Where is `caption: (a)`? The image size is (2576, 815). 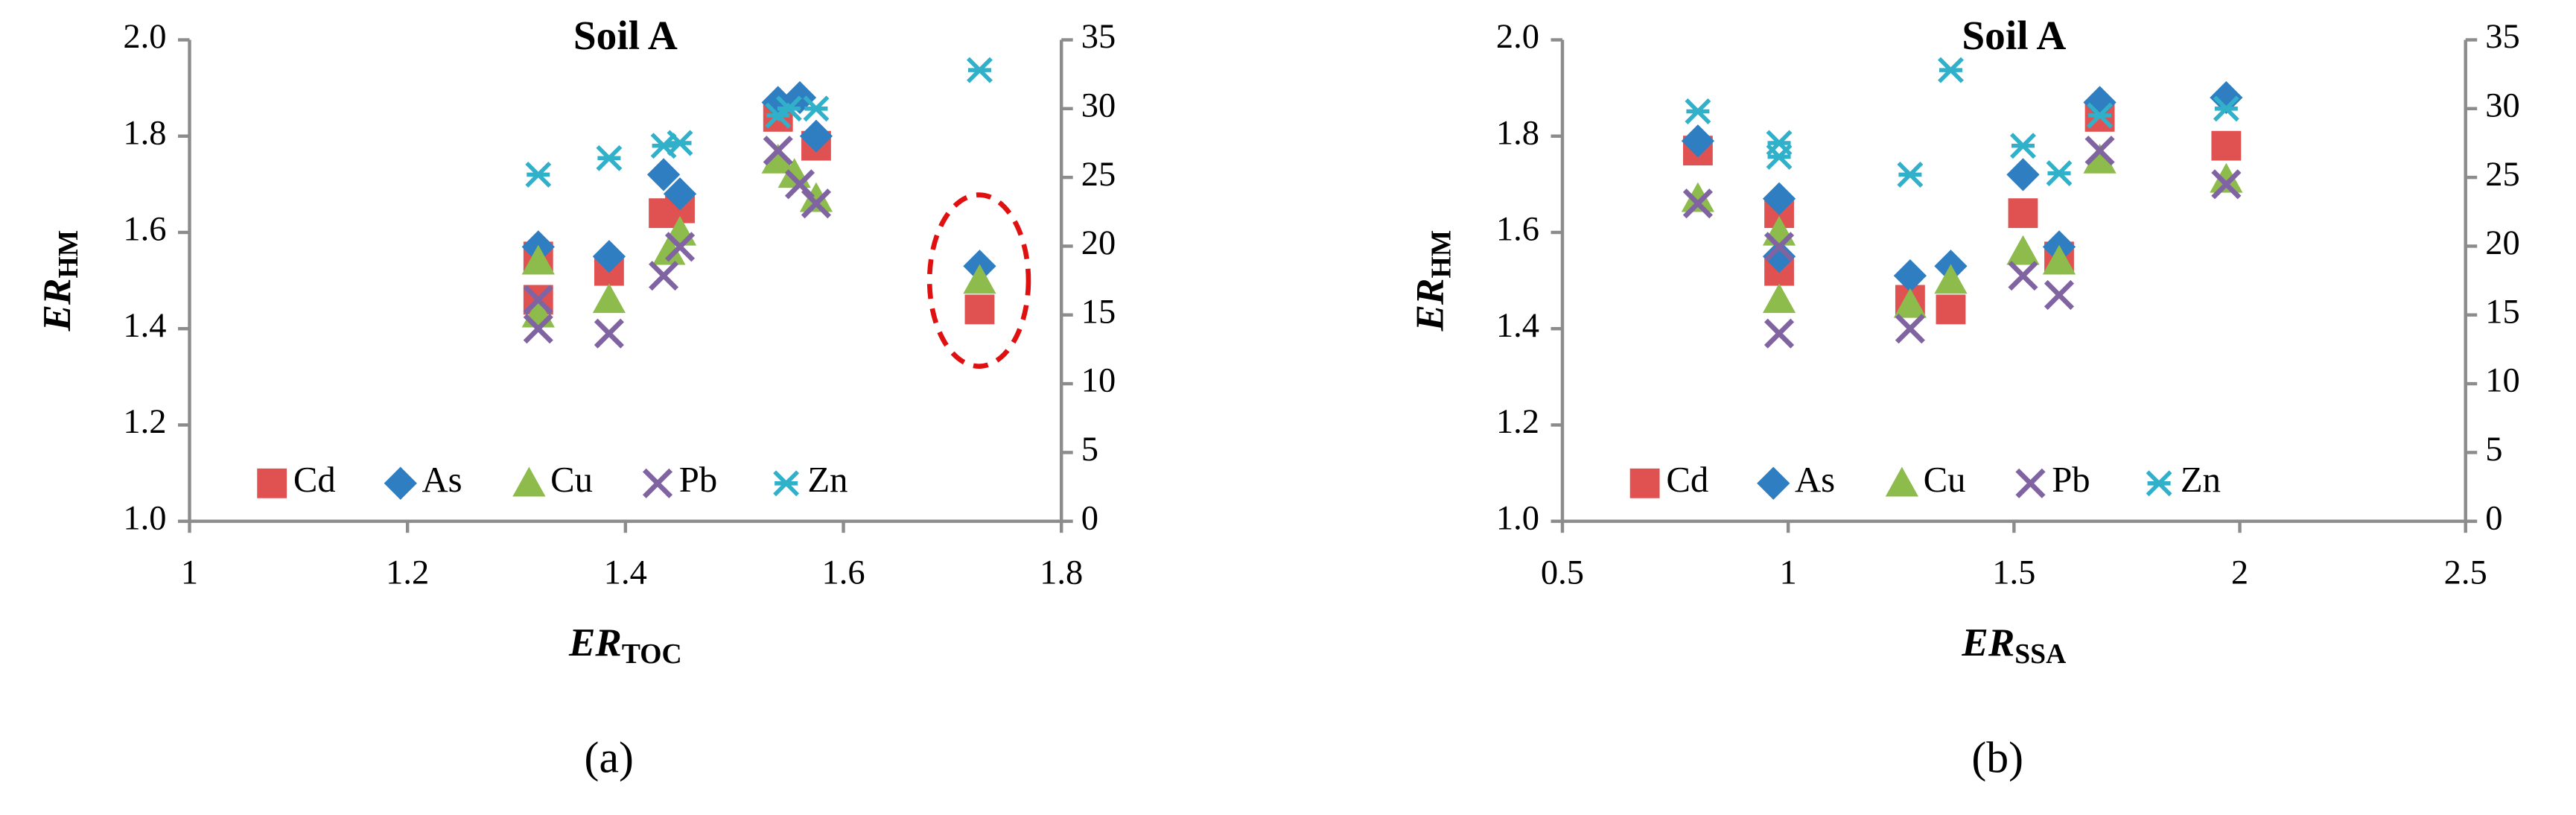
caption: (a) is located at coordinates (609, 757).